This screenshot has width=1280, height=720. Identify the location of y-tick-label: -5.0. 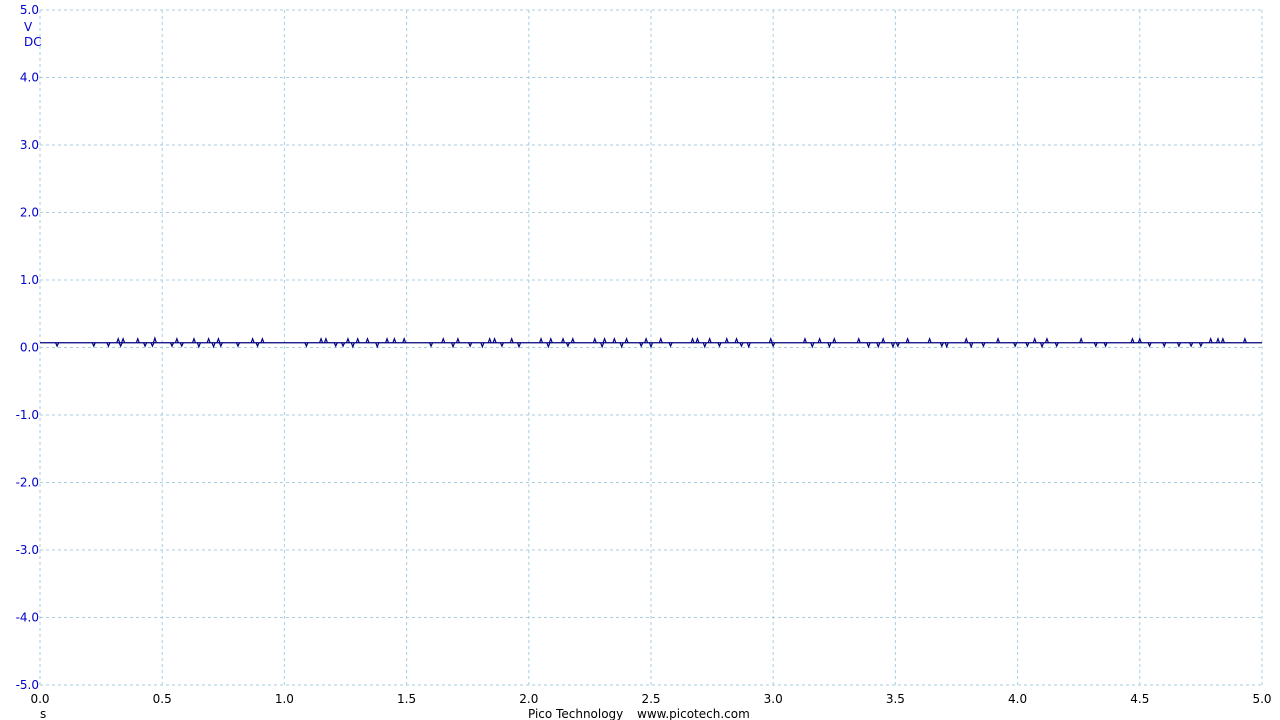
(27, 685).